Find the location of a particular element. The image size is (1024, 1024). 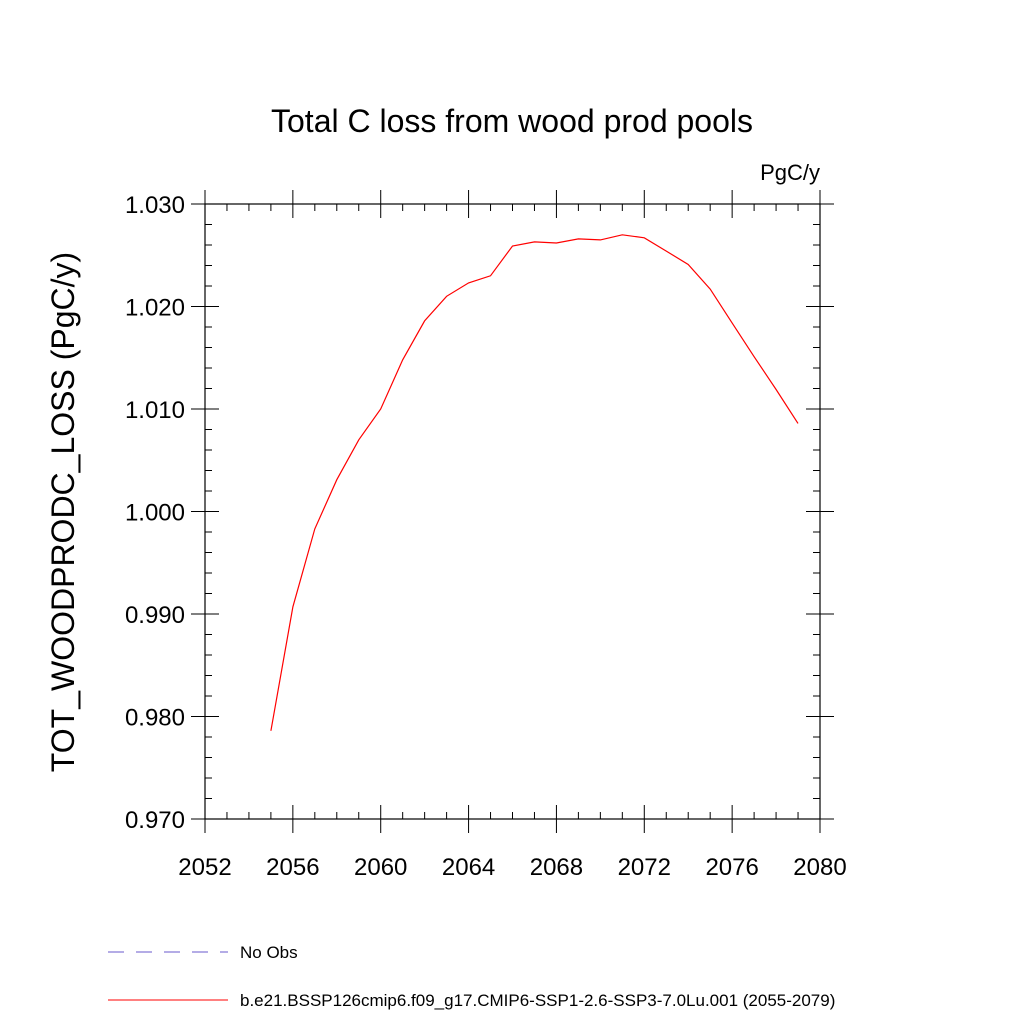

x-tick-label: 2064 is located at coordinates (468, 867).